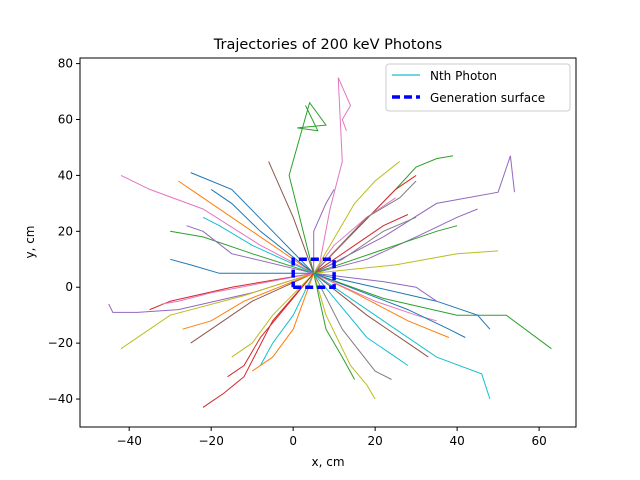 The height and width of the screenshot is (480, 640). What do you see at coordinates (538, 441) in the screenshot?
I see `x-tick-label: 60` at bounding box center [538, 441].